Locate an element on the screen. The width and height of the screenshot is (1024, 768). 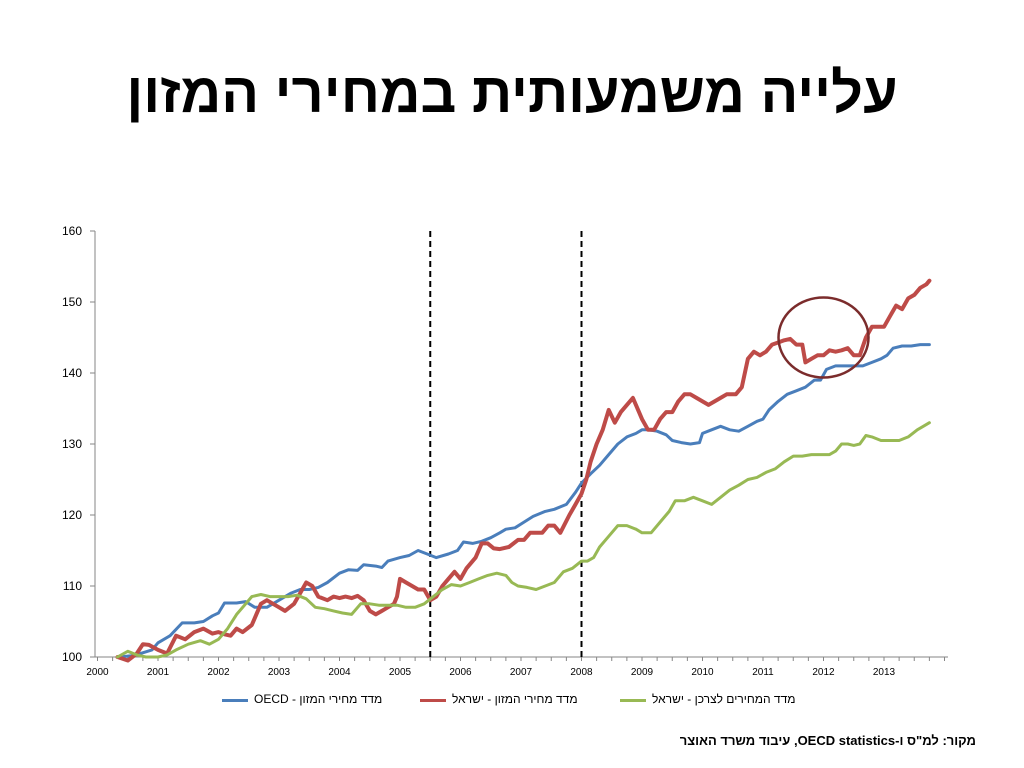
x-tick-label: 2004 is located at coordinates (339, 672).